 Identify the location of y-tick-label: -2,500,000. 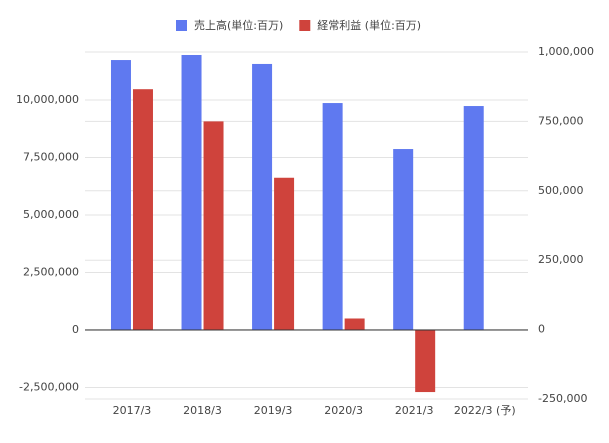
(49, 387).